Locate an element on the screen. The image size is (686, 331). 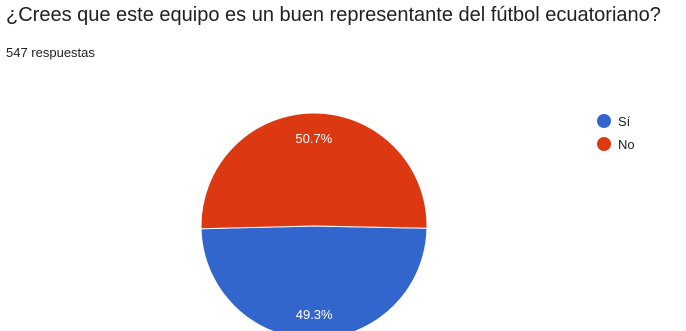
legend-label-no: No is located at coordinates (626, 144).